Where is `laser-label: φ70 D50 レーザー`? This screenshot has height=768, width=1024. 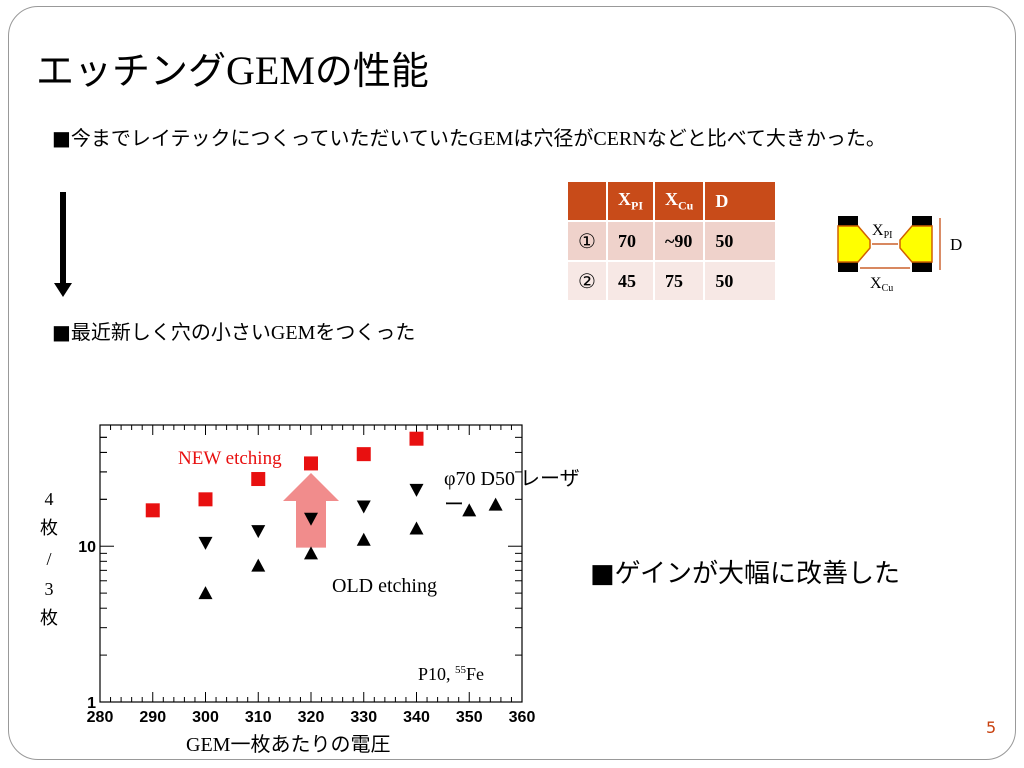
laser-label: φ70 D50 レーザー is located at coordinates (512, 492).